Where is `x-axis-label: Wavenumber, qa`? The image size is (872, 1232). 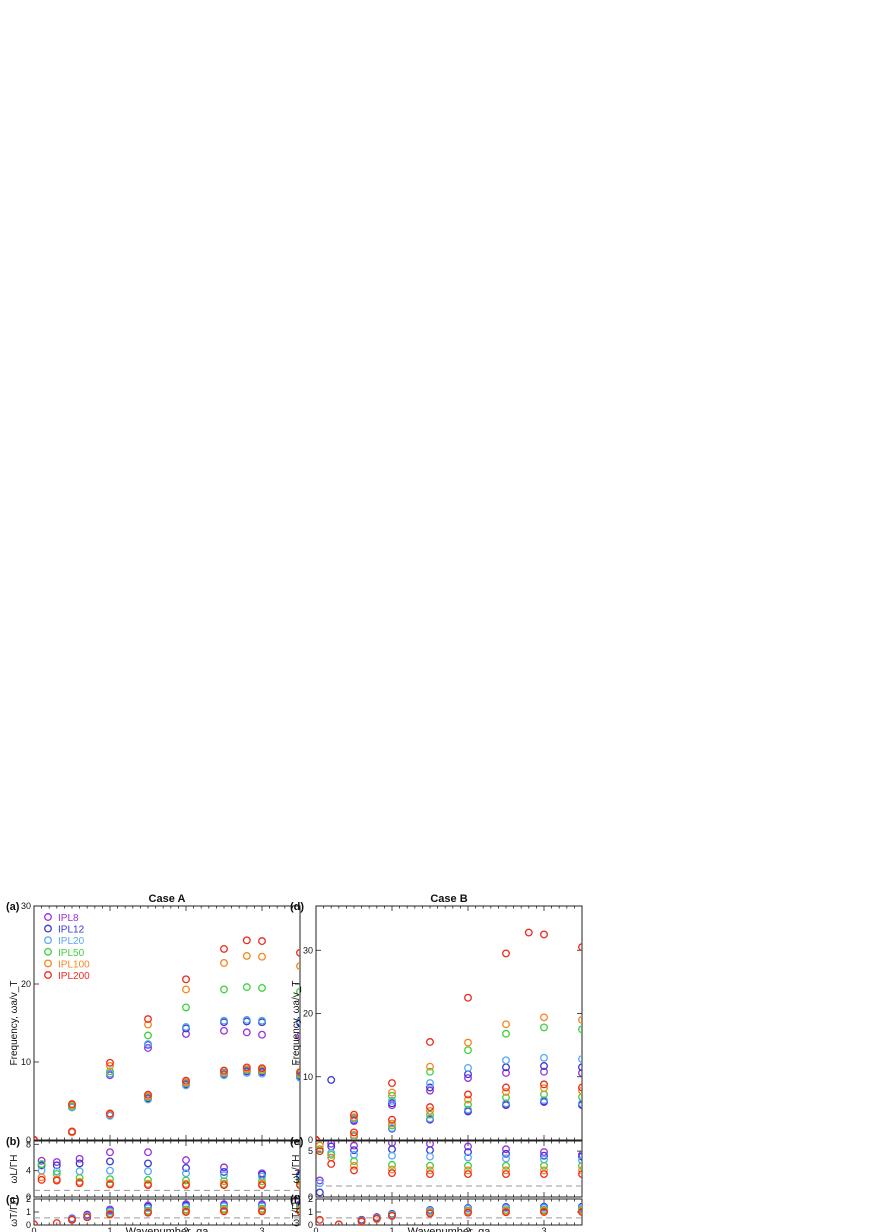 x-axis-label: Wavenumber, qa is located at coordinates (168, 1229).